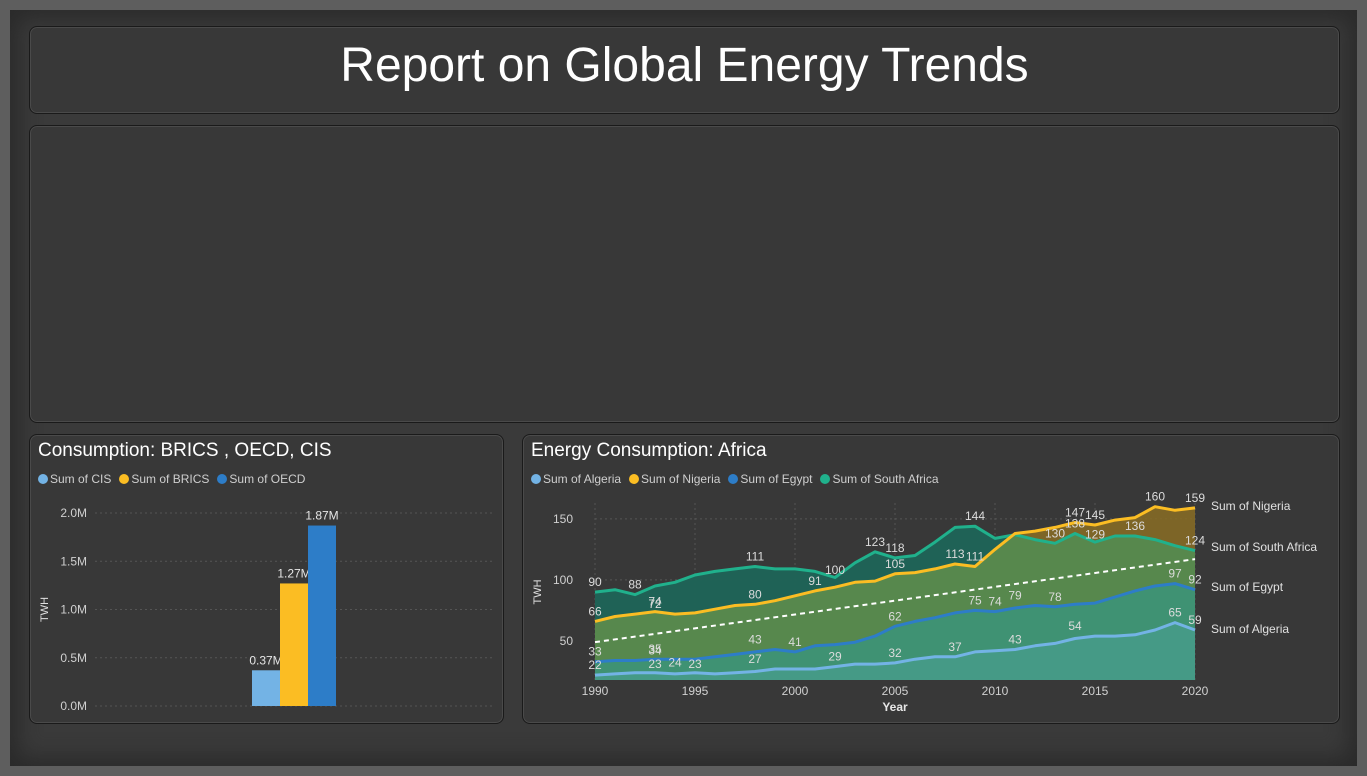 Image resolution: width=1367 pixels, height=776 pixels. What do you see at coordinates (567, 641) in the screenshot?
I see `y-tick-label: 50` at bounding box center [567, 641].